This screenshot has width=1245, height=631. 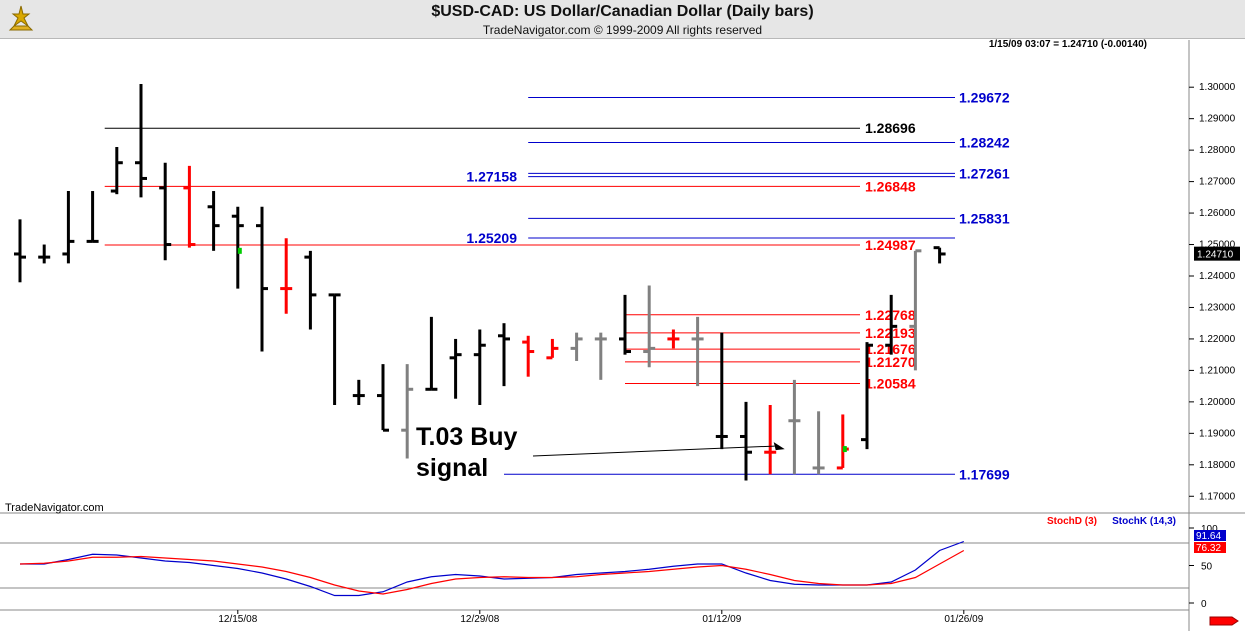 I want to click on level-label: 1.17699, so click(x=984, y=474).